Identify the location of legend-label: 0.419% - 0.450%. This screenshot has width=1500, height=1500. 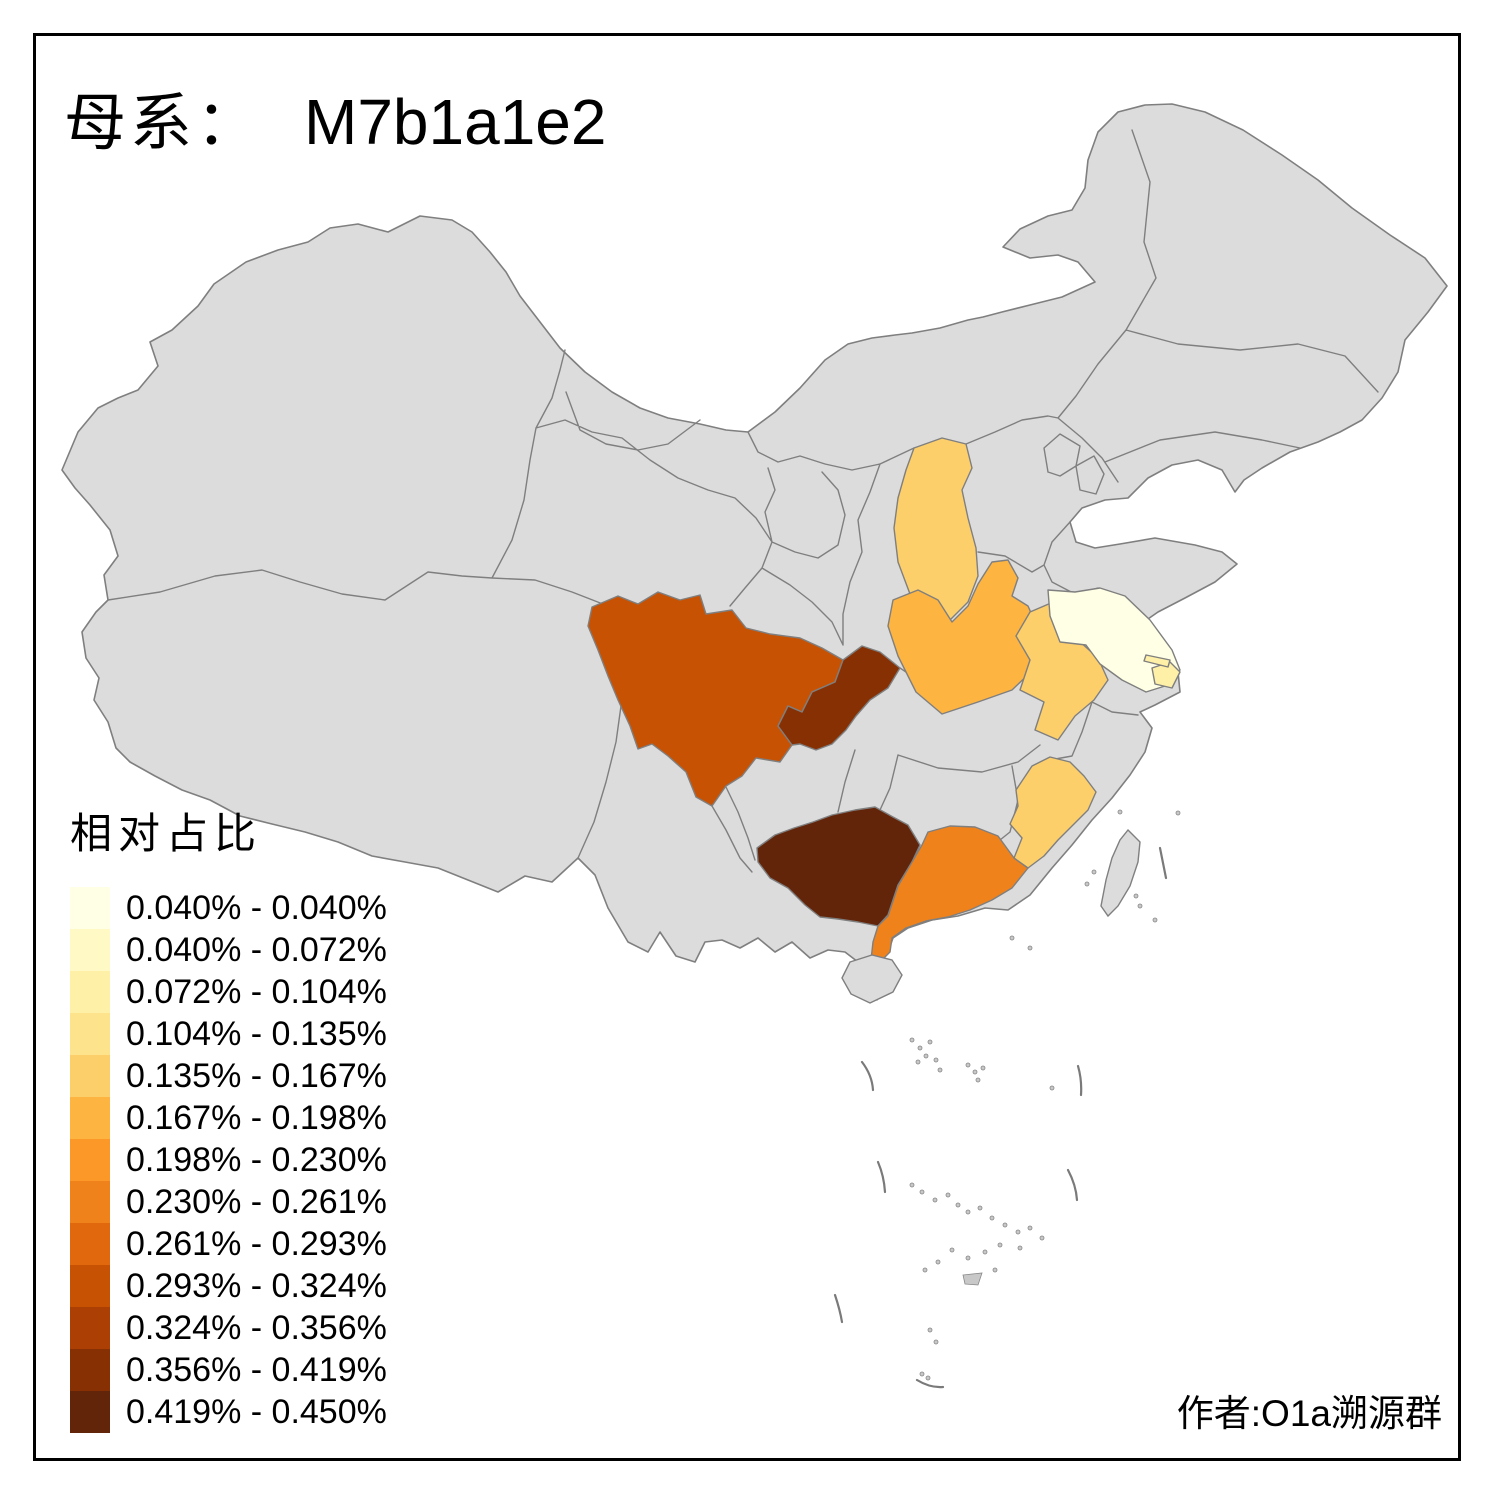
(256, 1412).